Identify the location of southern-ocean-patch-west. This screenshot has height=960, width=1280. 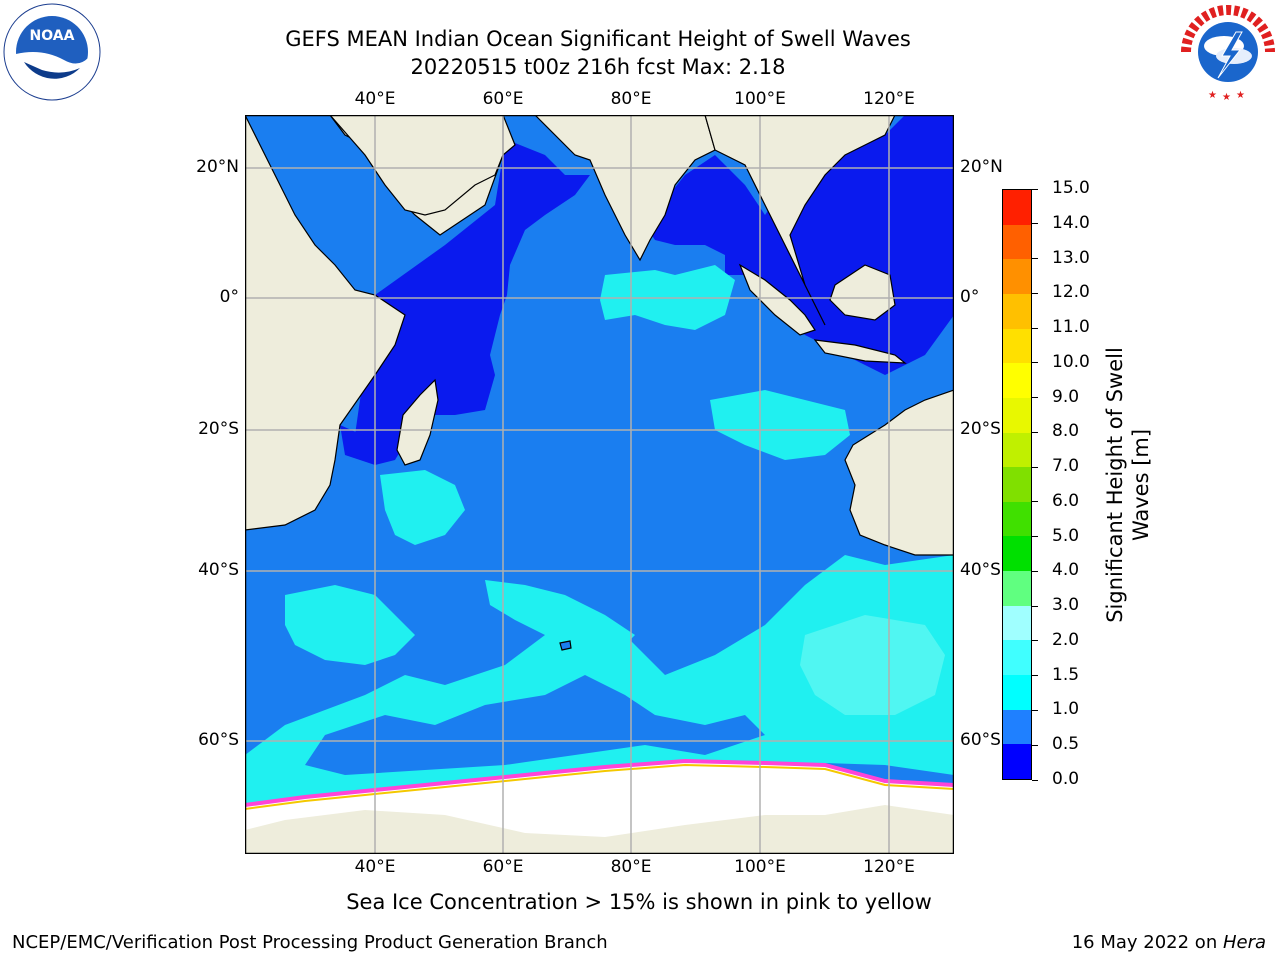
(350, 625).